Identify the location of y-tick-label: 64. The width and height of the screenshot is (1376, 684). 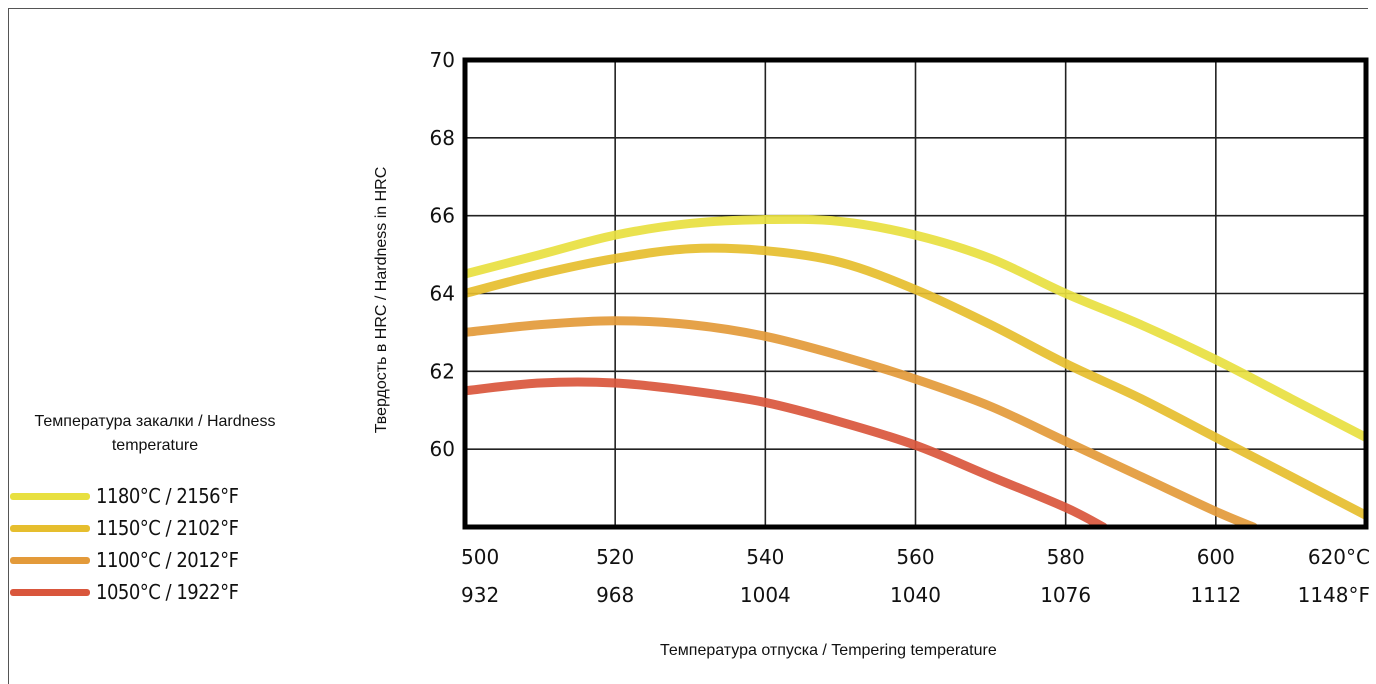
(442, 294).